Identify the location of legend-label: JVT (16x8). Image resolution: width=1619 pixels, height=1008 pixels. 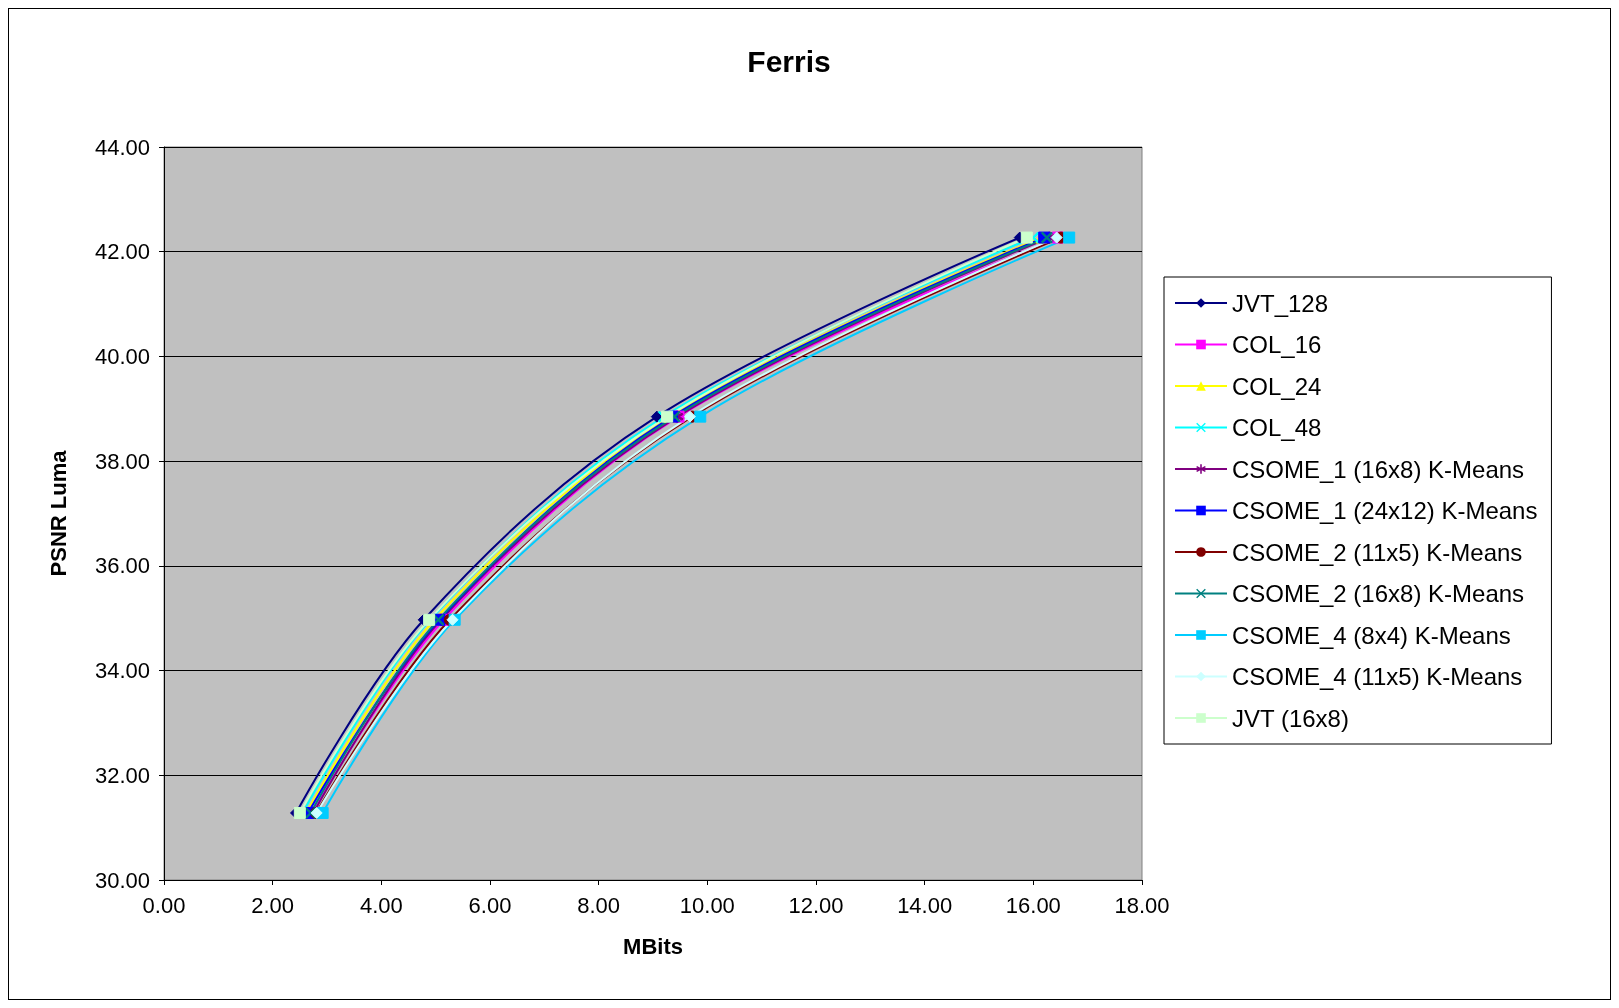
(1290, 718).